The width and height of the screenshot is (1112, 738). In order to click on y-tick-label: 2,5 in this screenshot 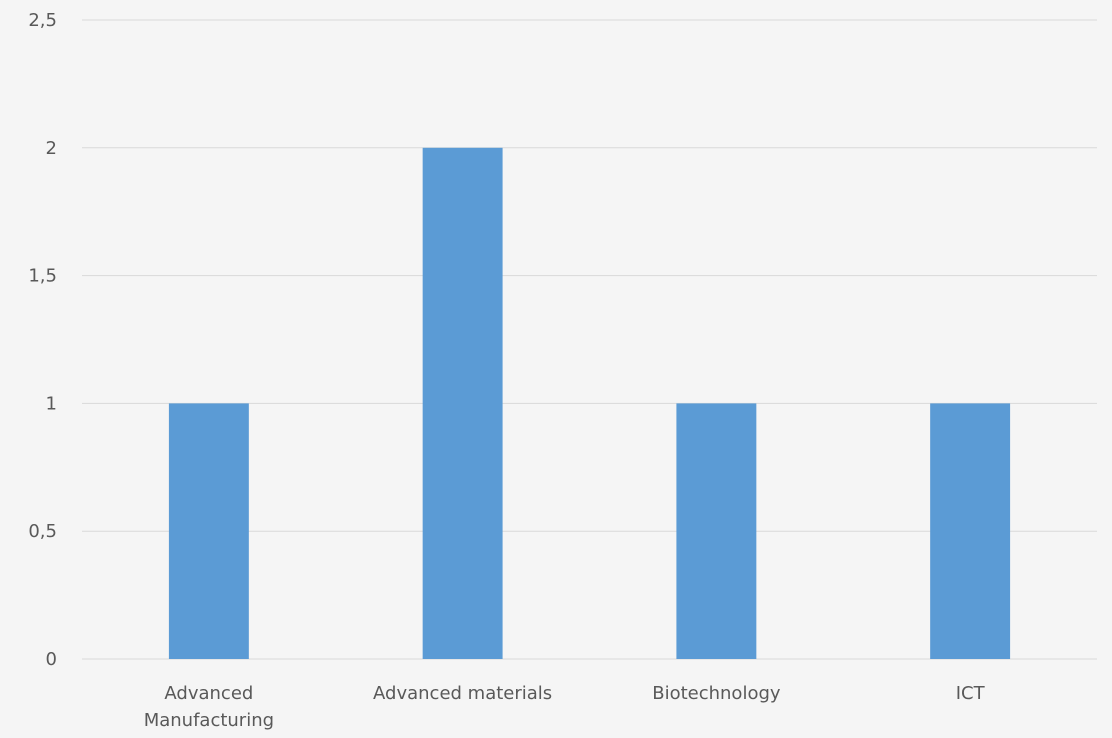, I will do `click(42, 20)`.